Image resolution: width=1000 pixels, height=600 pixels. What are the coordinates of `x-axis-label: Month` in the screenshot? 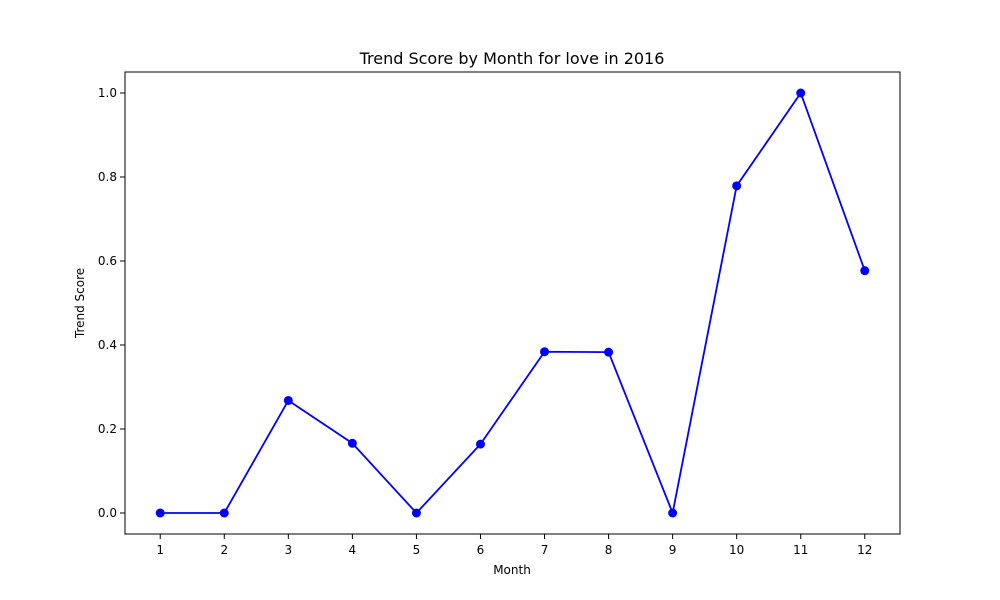 It's located at (512, 570).